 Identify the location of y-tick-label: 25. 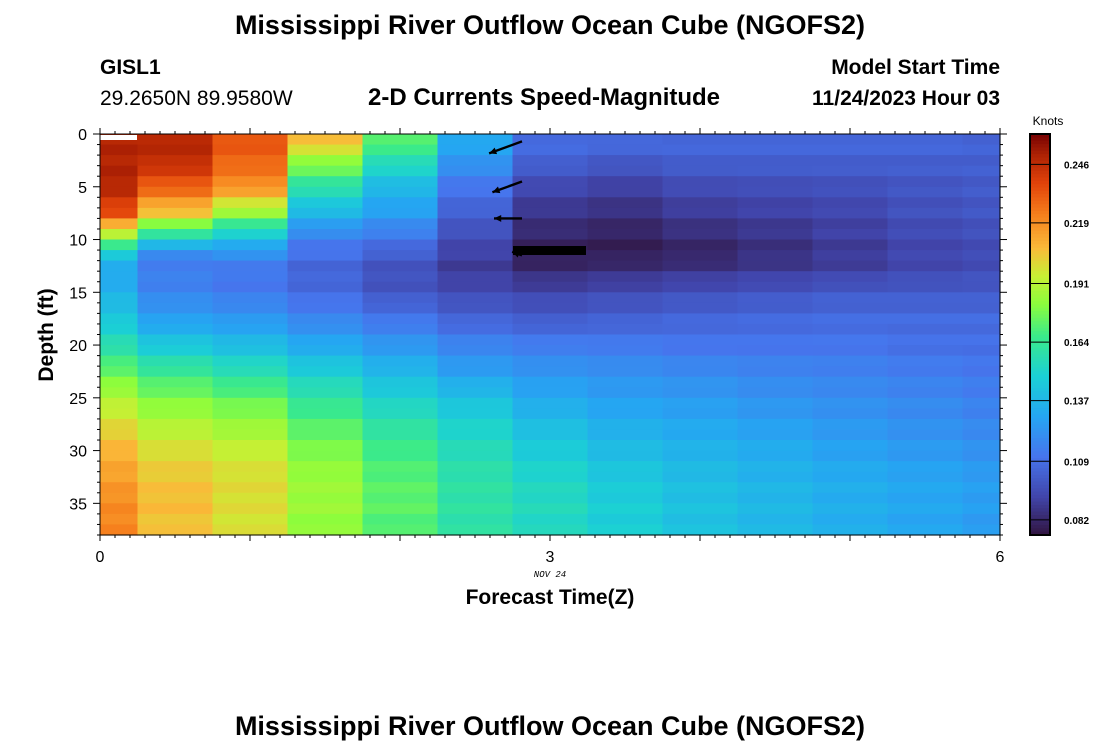
(78, 399).